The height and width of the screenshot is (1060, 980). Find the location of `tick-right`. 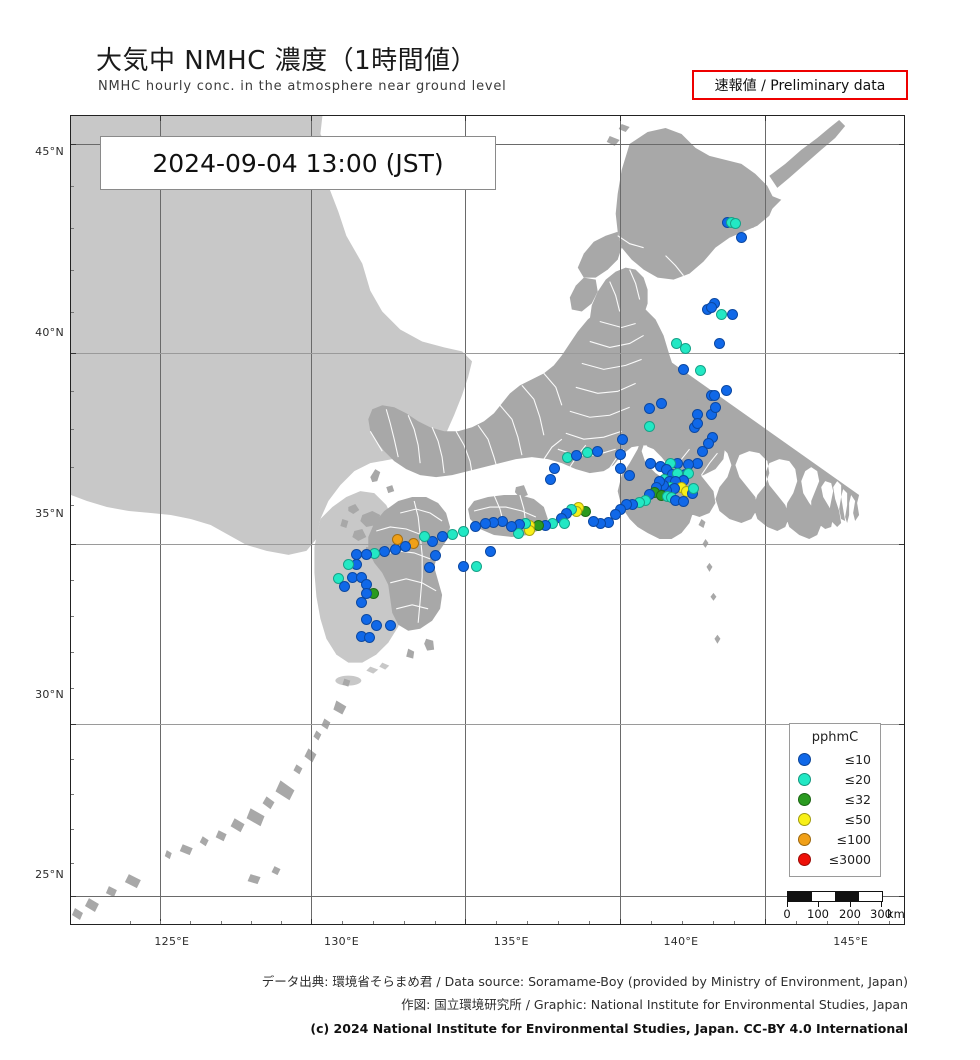

tick-right is located at coordinates (901, 544).